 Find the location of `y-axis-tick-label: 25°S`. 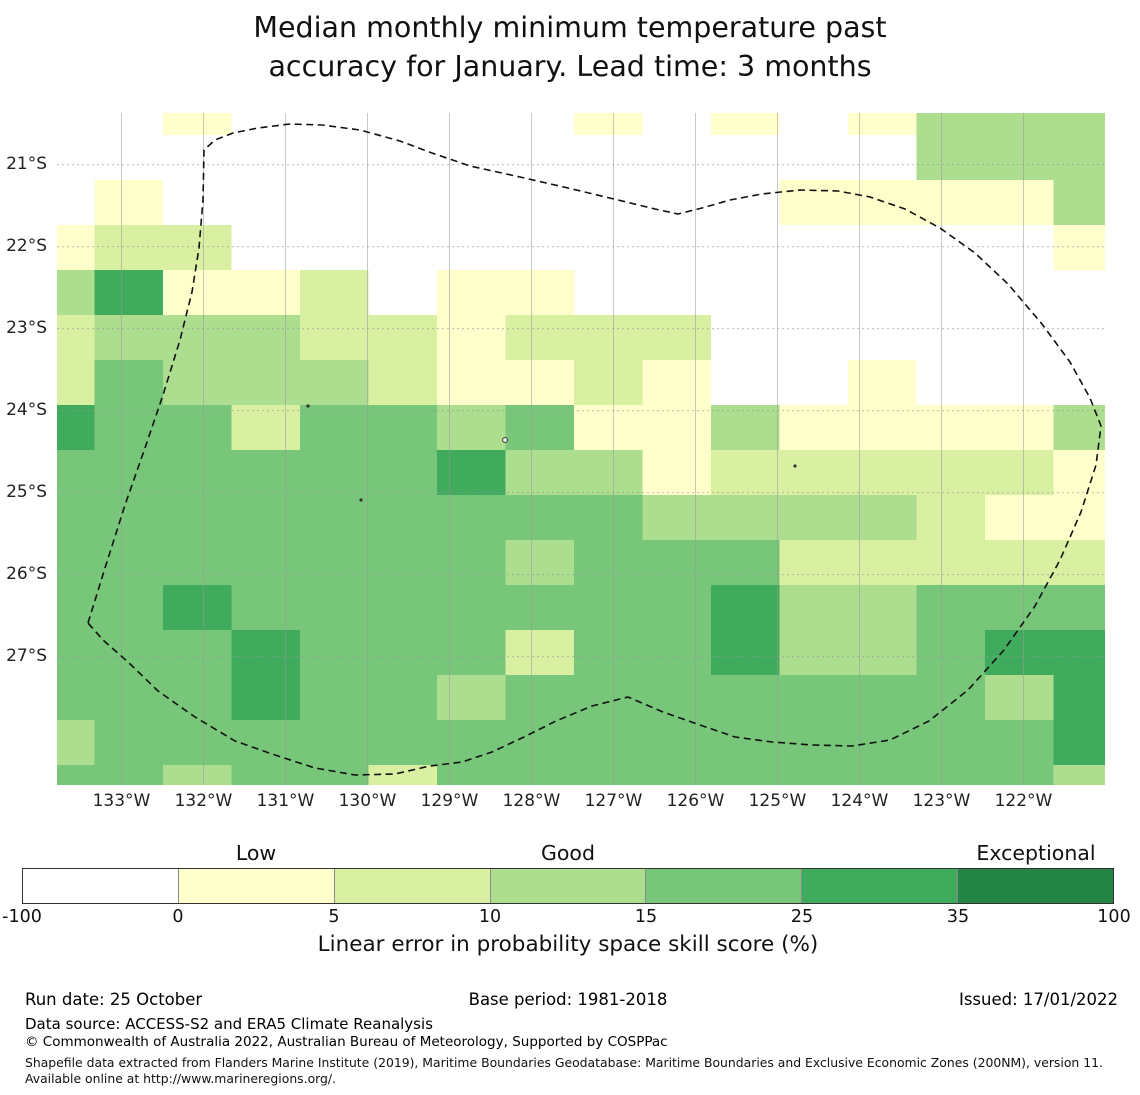

y-axis-tick-label: 25°S is located at coordinates (26, 491).